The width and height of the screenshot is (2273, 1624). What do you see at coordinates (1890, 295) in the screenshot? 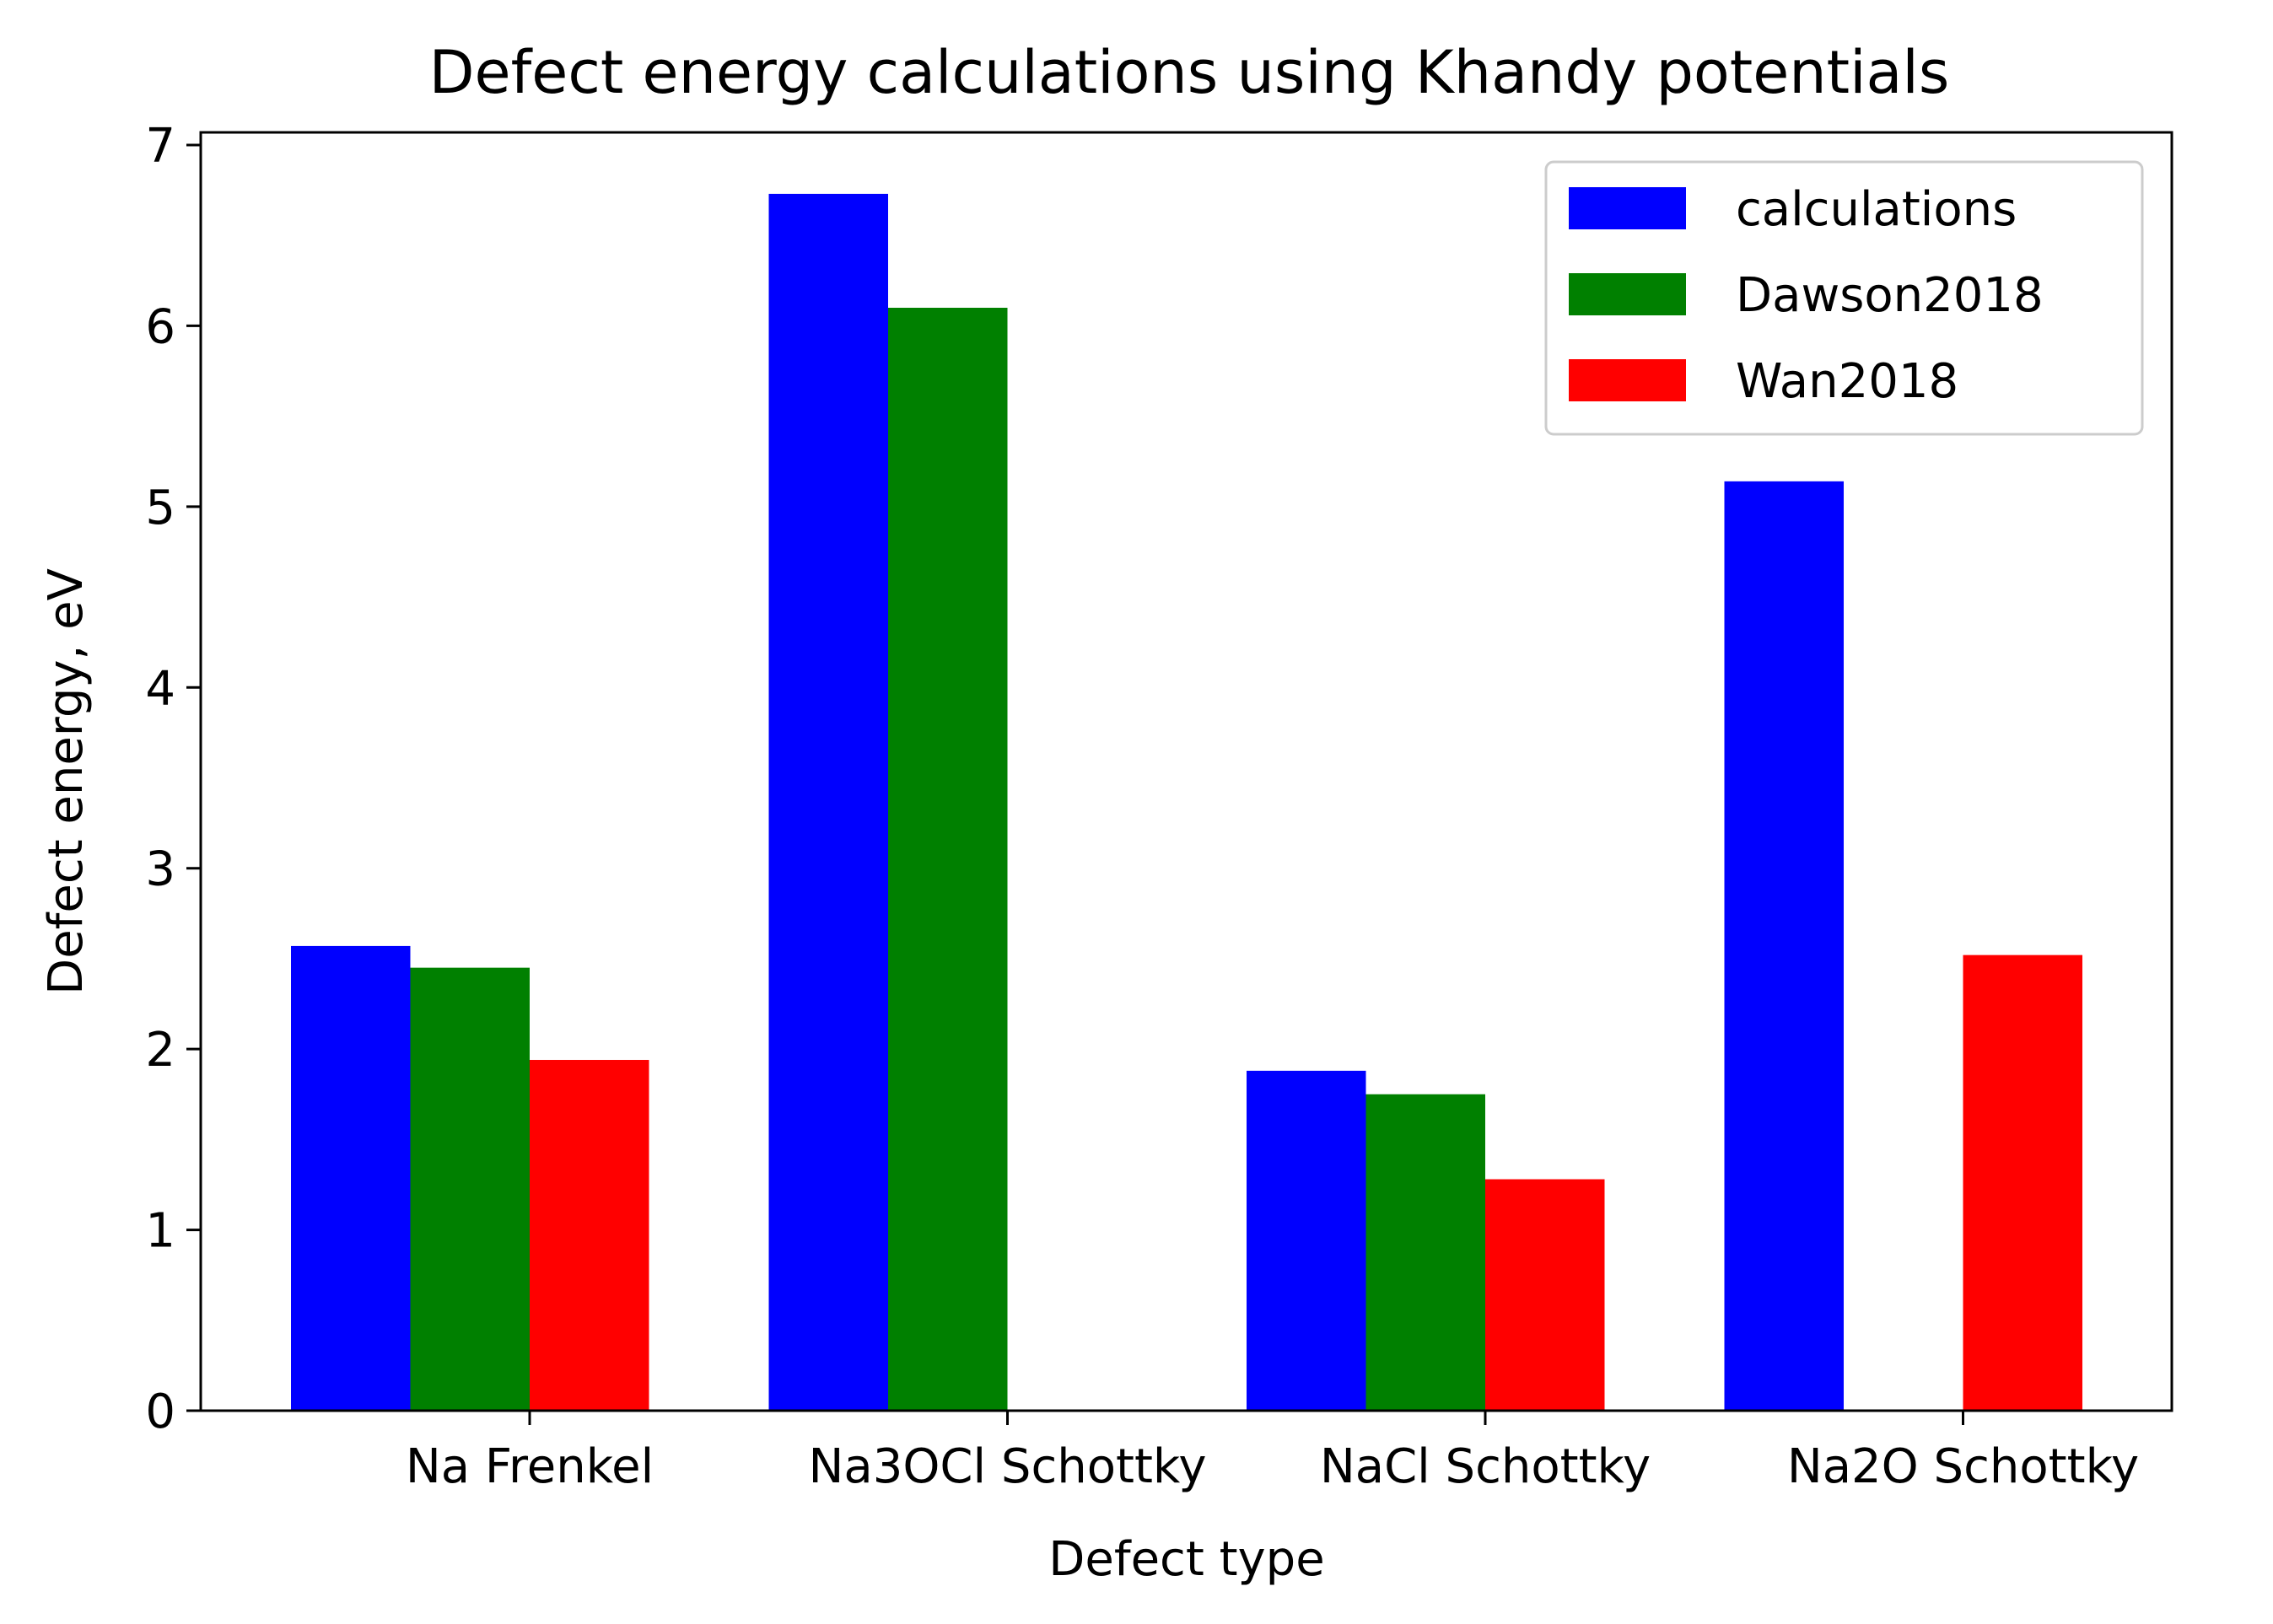
I see `legend-label-dawson2018: Dawson2018` at bounding box center [1890, 295].